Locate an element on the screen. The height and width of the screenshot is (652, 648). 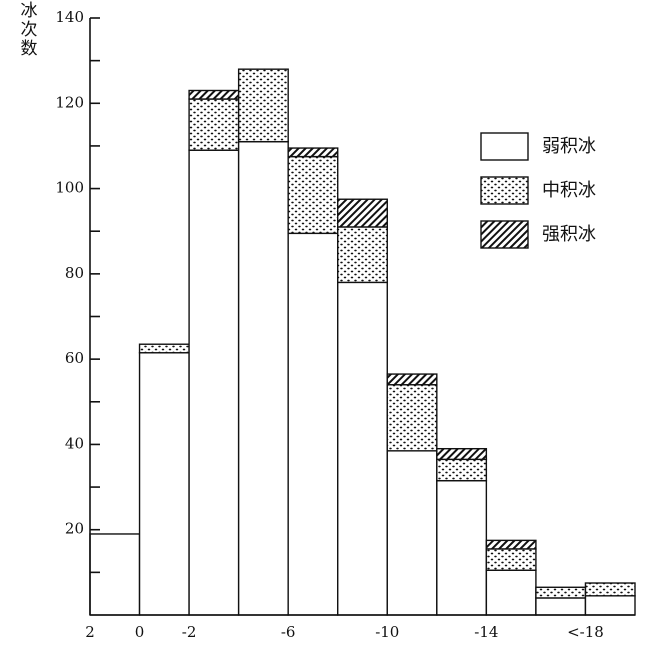
x-tick-label: -2 is located at coordinates (189, 632).